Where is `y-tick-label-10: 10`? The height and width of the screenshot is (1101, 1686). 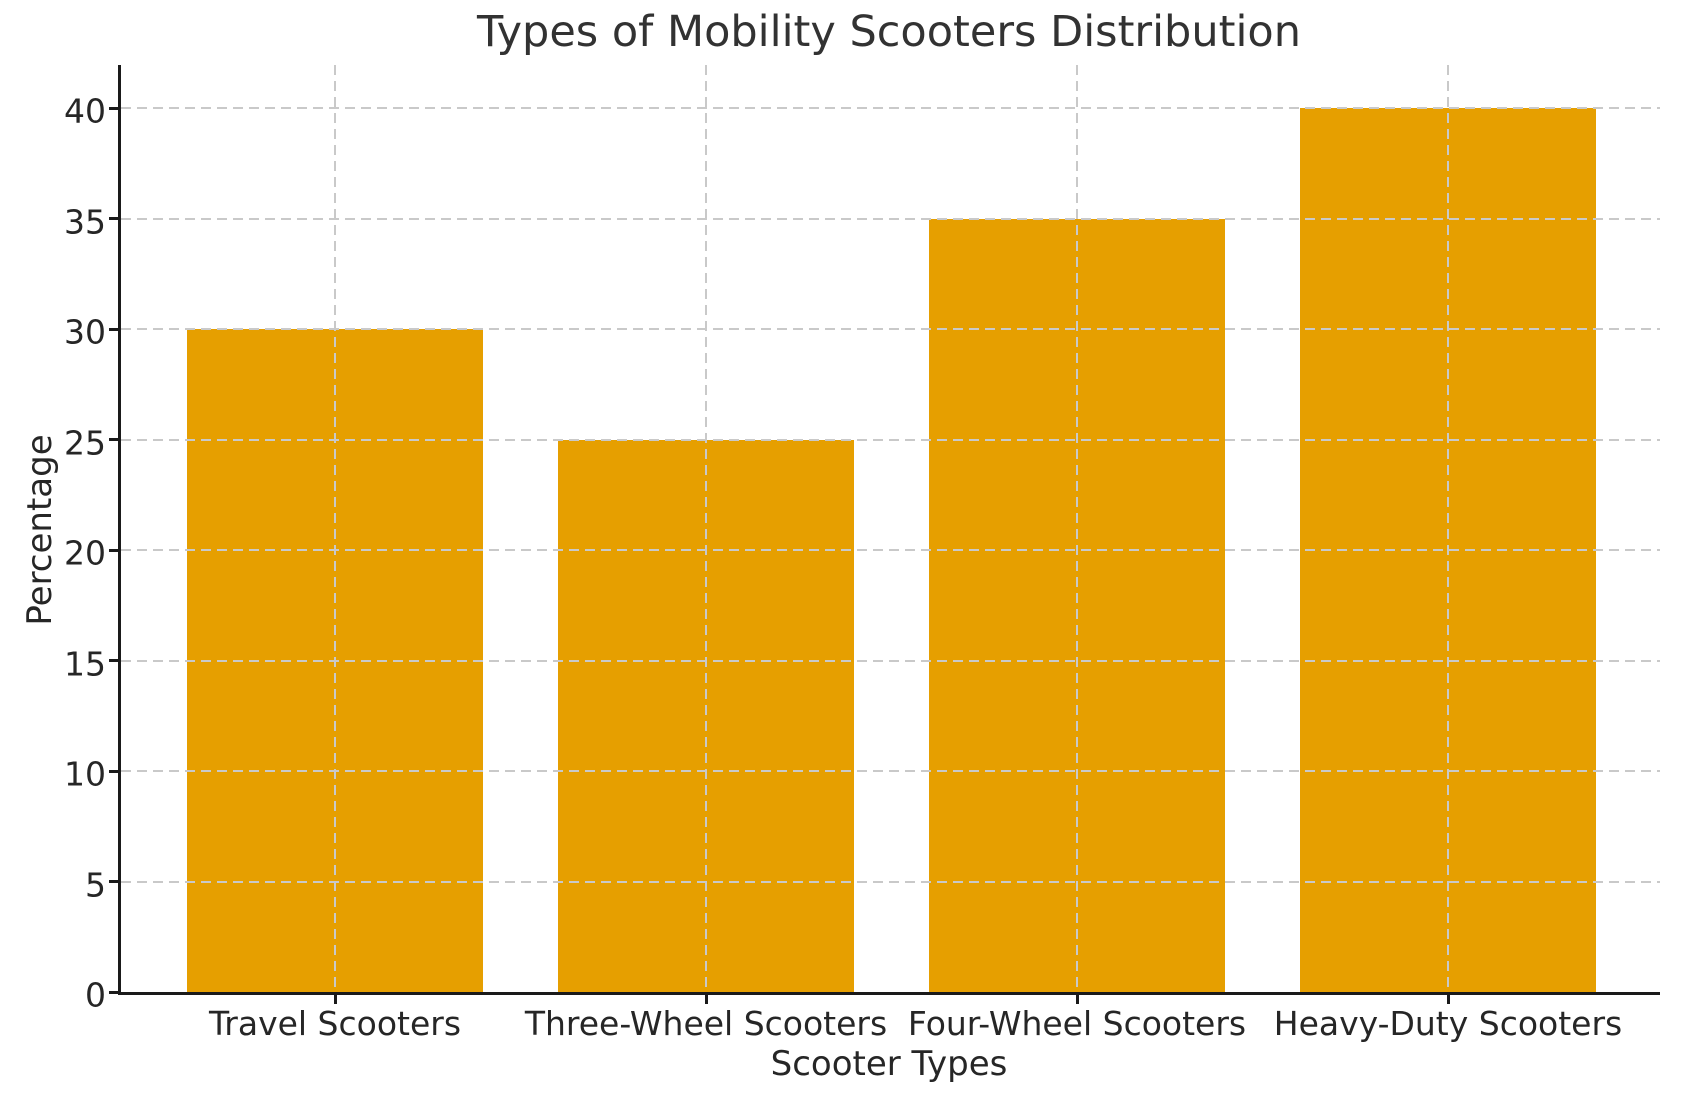 y-tick-label-10: 10 is located at coordinates (85, 774).